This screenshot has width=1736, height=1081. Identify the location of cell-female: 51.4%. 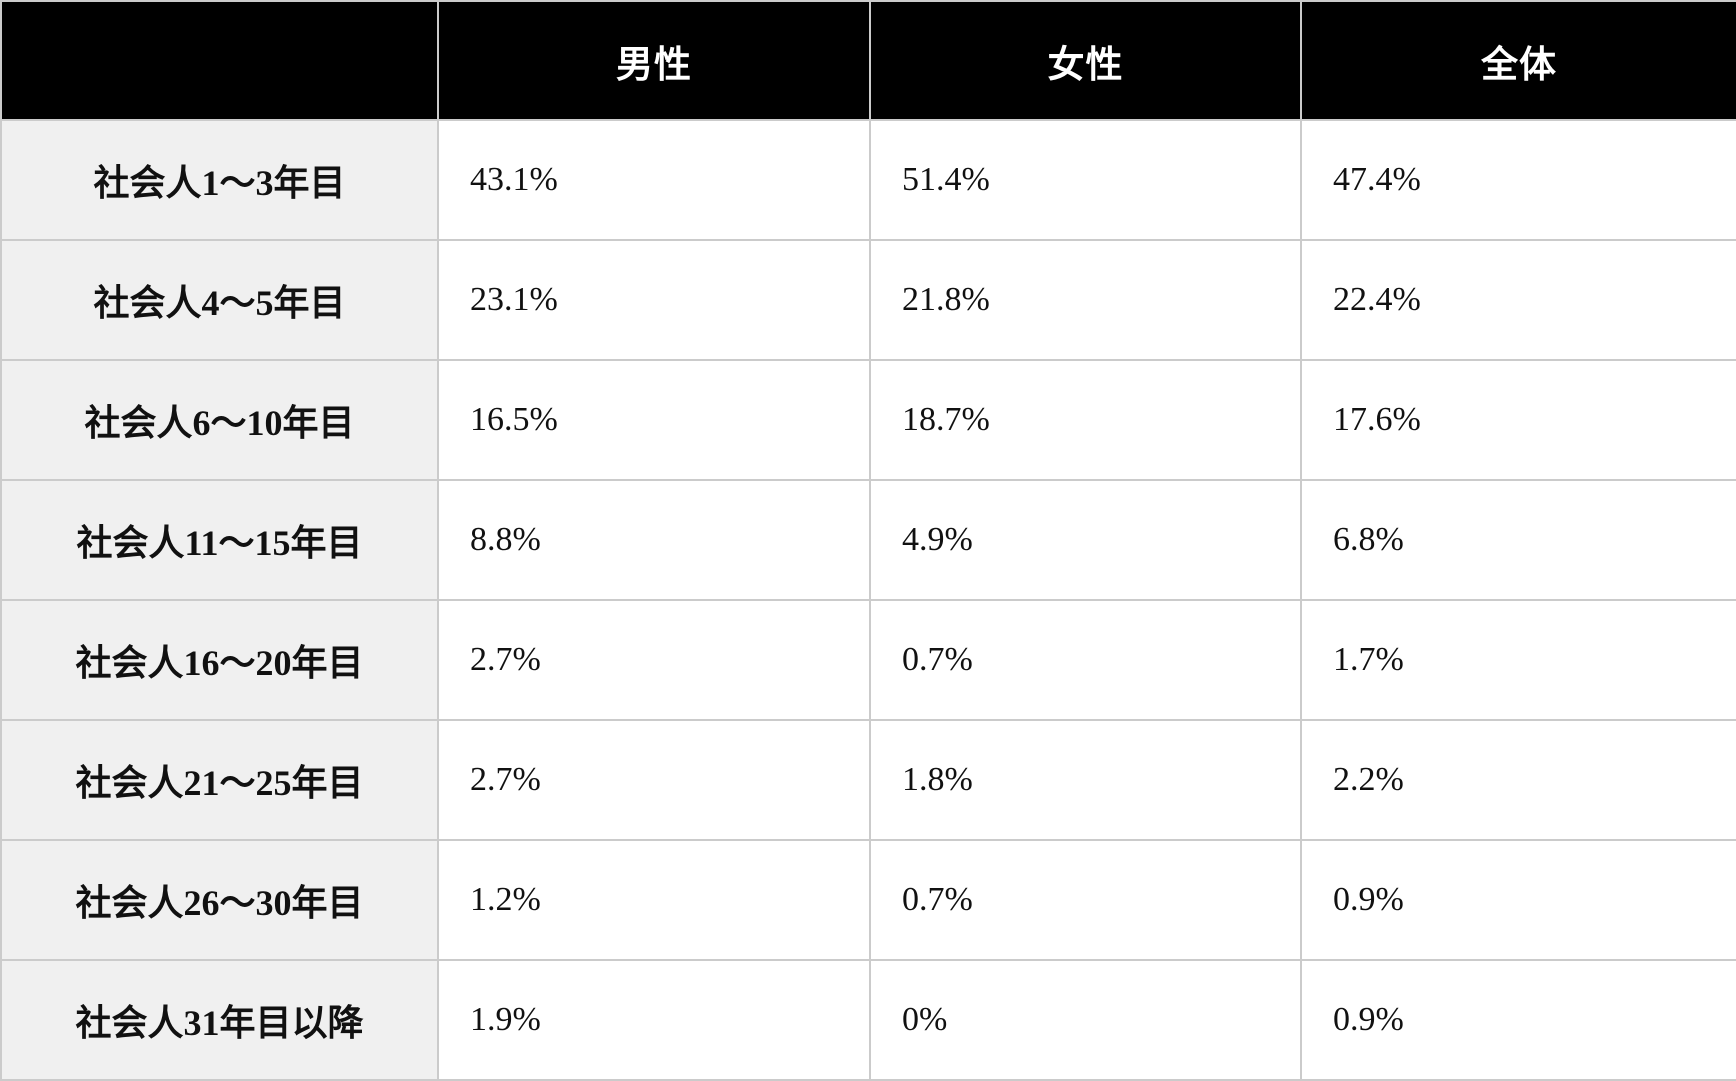
(1085, 180).